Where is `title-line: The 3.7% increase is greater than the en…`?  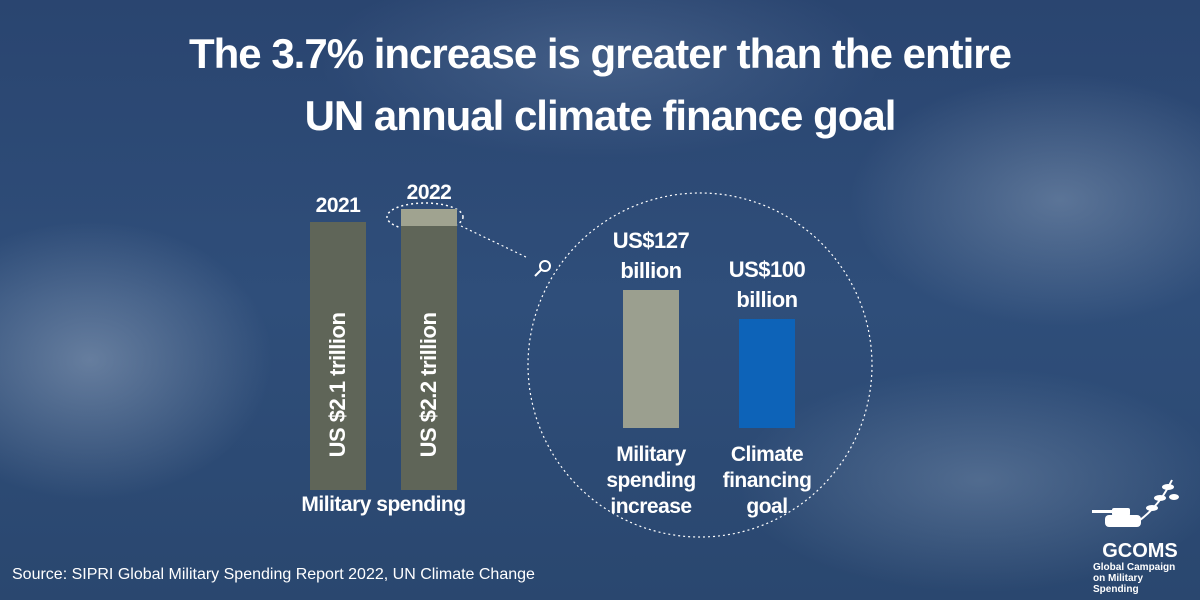 title-line: The 3.7% increase is greater than the en… is located at coordinates (600, 53).